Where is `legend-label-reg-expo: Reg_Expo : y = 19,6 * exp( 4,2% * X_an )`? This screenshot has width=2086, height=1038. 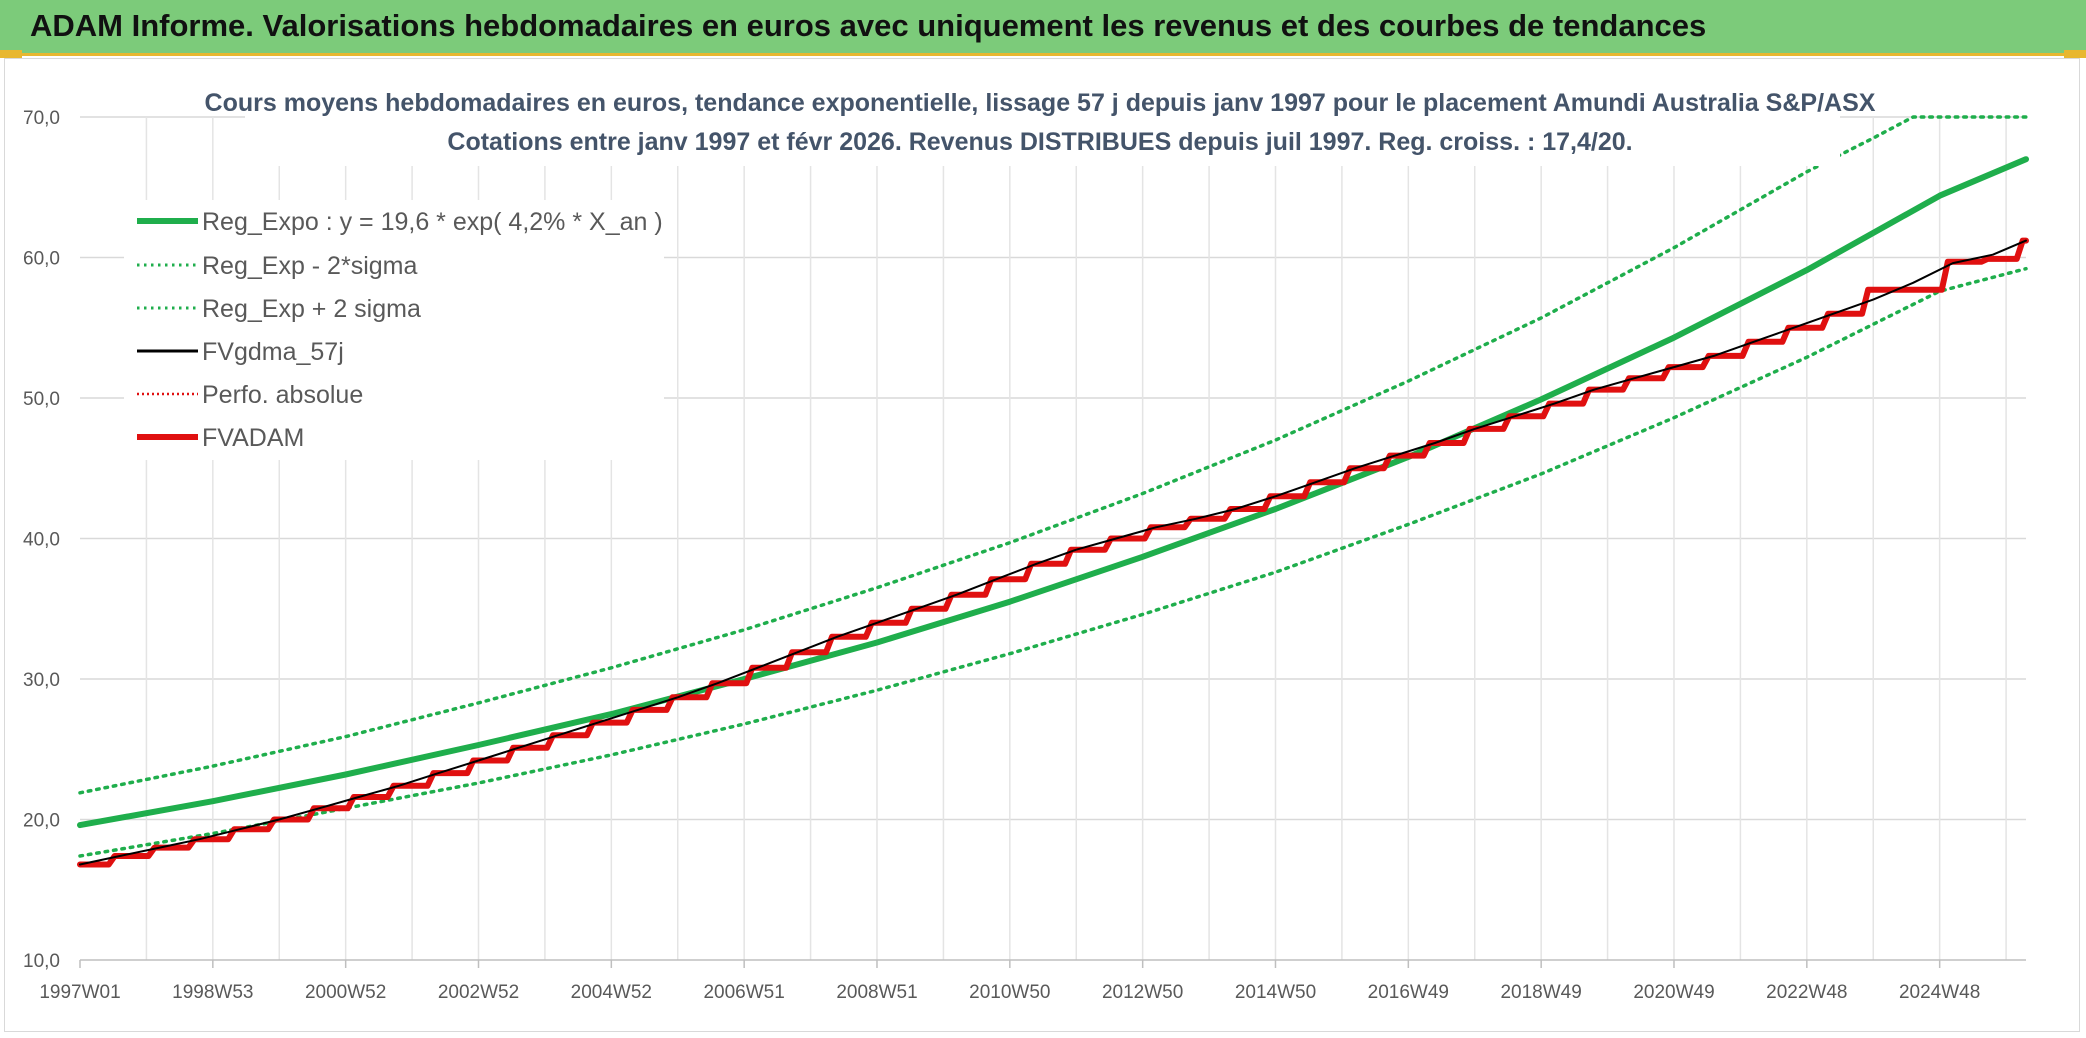 legend-label-reg-expo: Reg_Expo : y = 19,6 * exp( 4,2% * X_an ) is located at coordinates (432, 222).